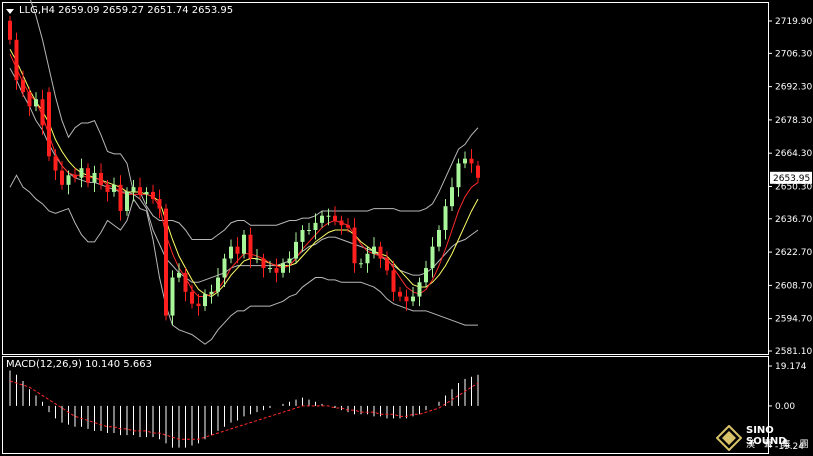  I want to click on price-tick-label: 2636.70, so click(793, 220).